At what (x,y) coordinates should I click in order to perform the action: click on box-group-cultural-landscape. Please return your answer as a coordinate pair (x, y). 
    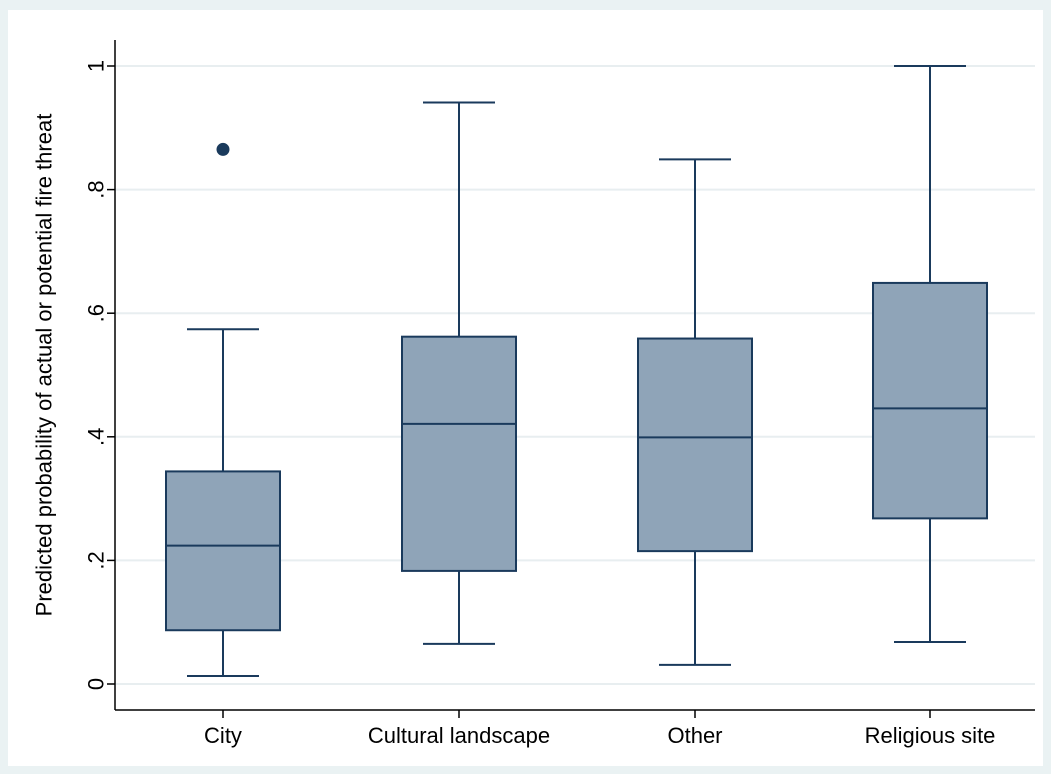
    Looking at the image, I should click on (459, 373).